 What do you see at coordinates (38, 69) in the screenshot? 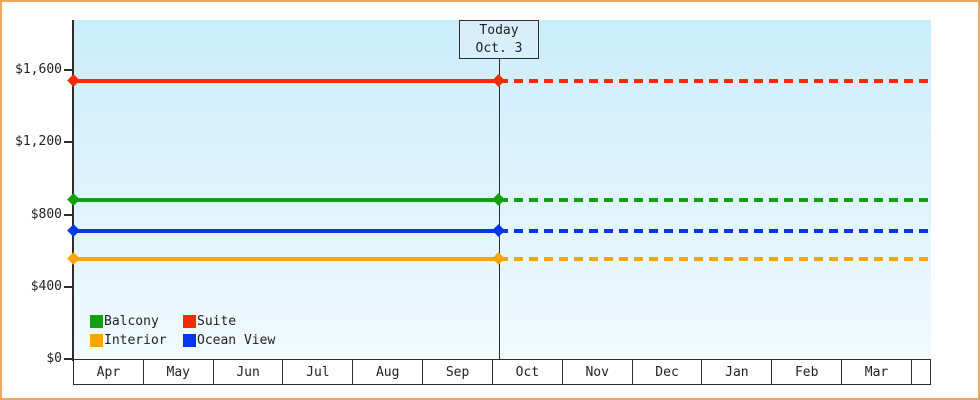
I see `y-axis-tick-label: $1,600` at bounding box center [38, 69].